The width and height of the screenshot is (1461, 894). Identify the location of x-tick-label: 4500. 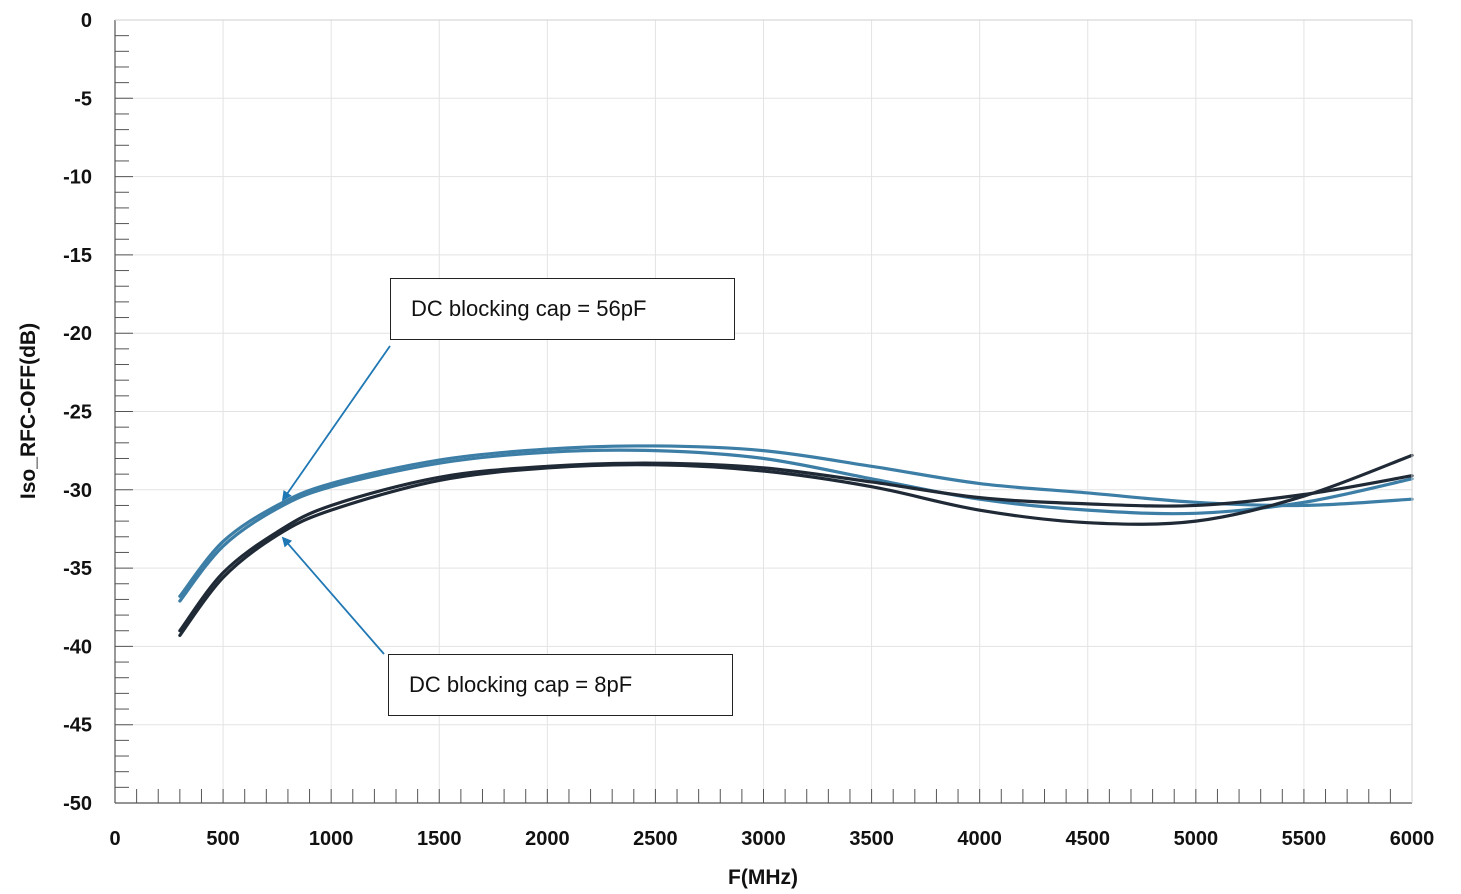
(1088, 839).